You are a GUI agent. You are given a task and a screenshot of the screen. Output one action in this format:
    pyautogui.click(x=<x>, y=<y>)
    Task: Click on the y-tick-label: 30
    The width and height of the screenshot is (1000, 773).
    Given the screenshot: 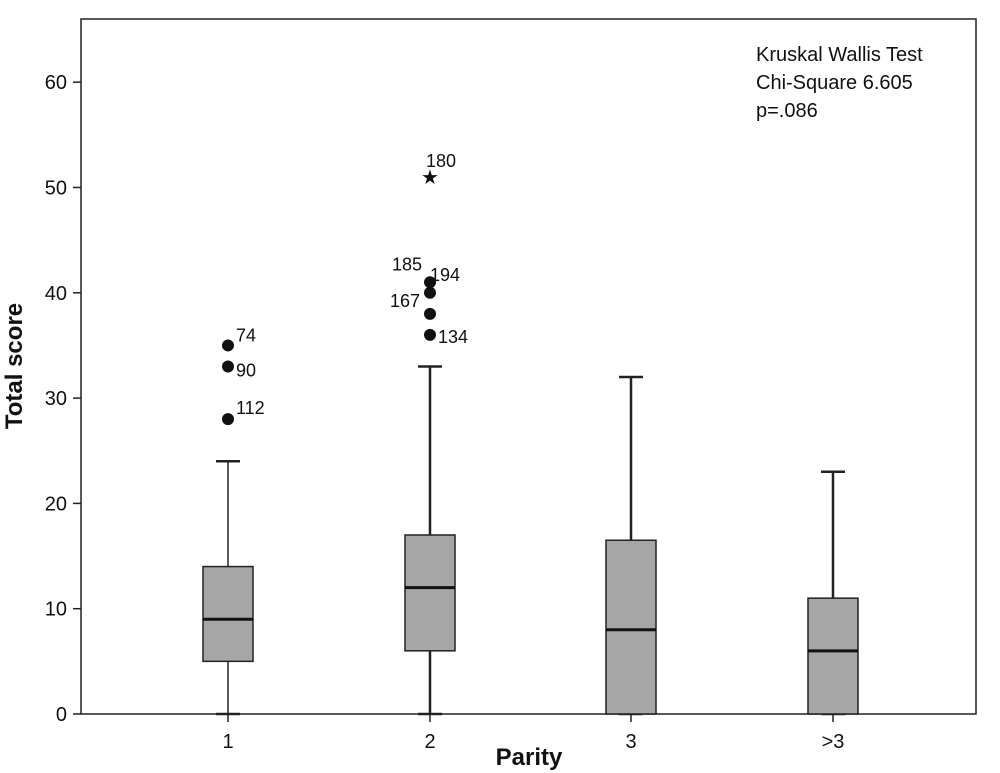 What is the action you would take?
    pyautogui.click(x=56, y=399)
    